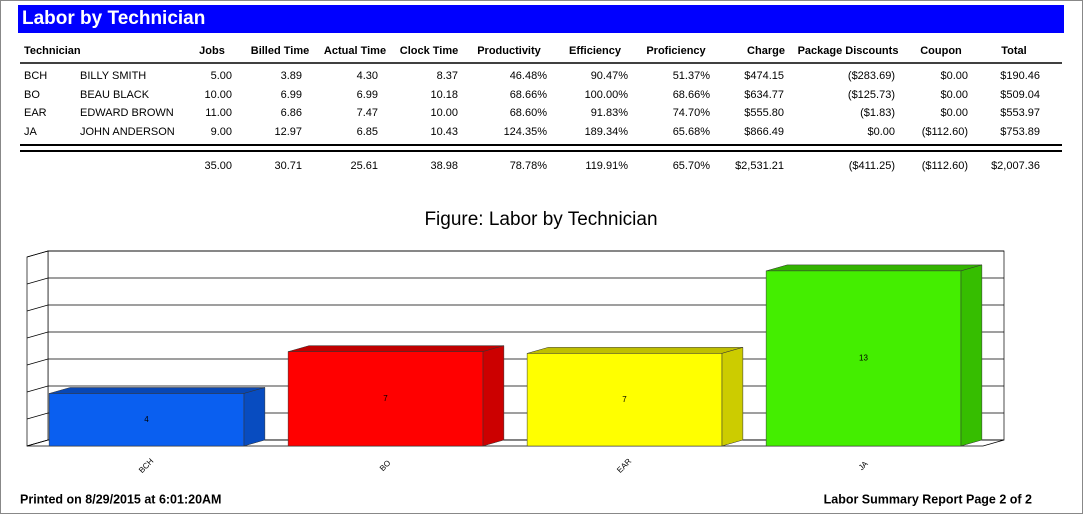  Describe the element at coordinates (529, 113) in the screenshot. I see `table-cell: 68.60%` at that location.